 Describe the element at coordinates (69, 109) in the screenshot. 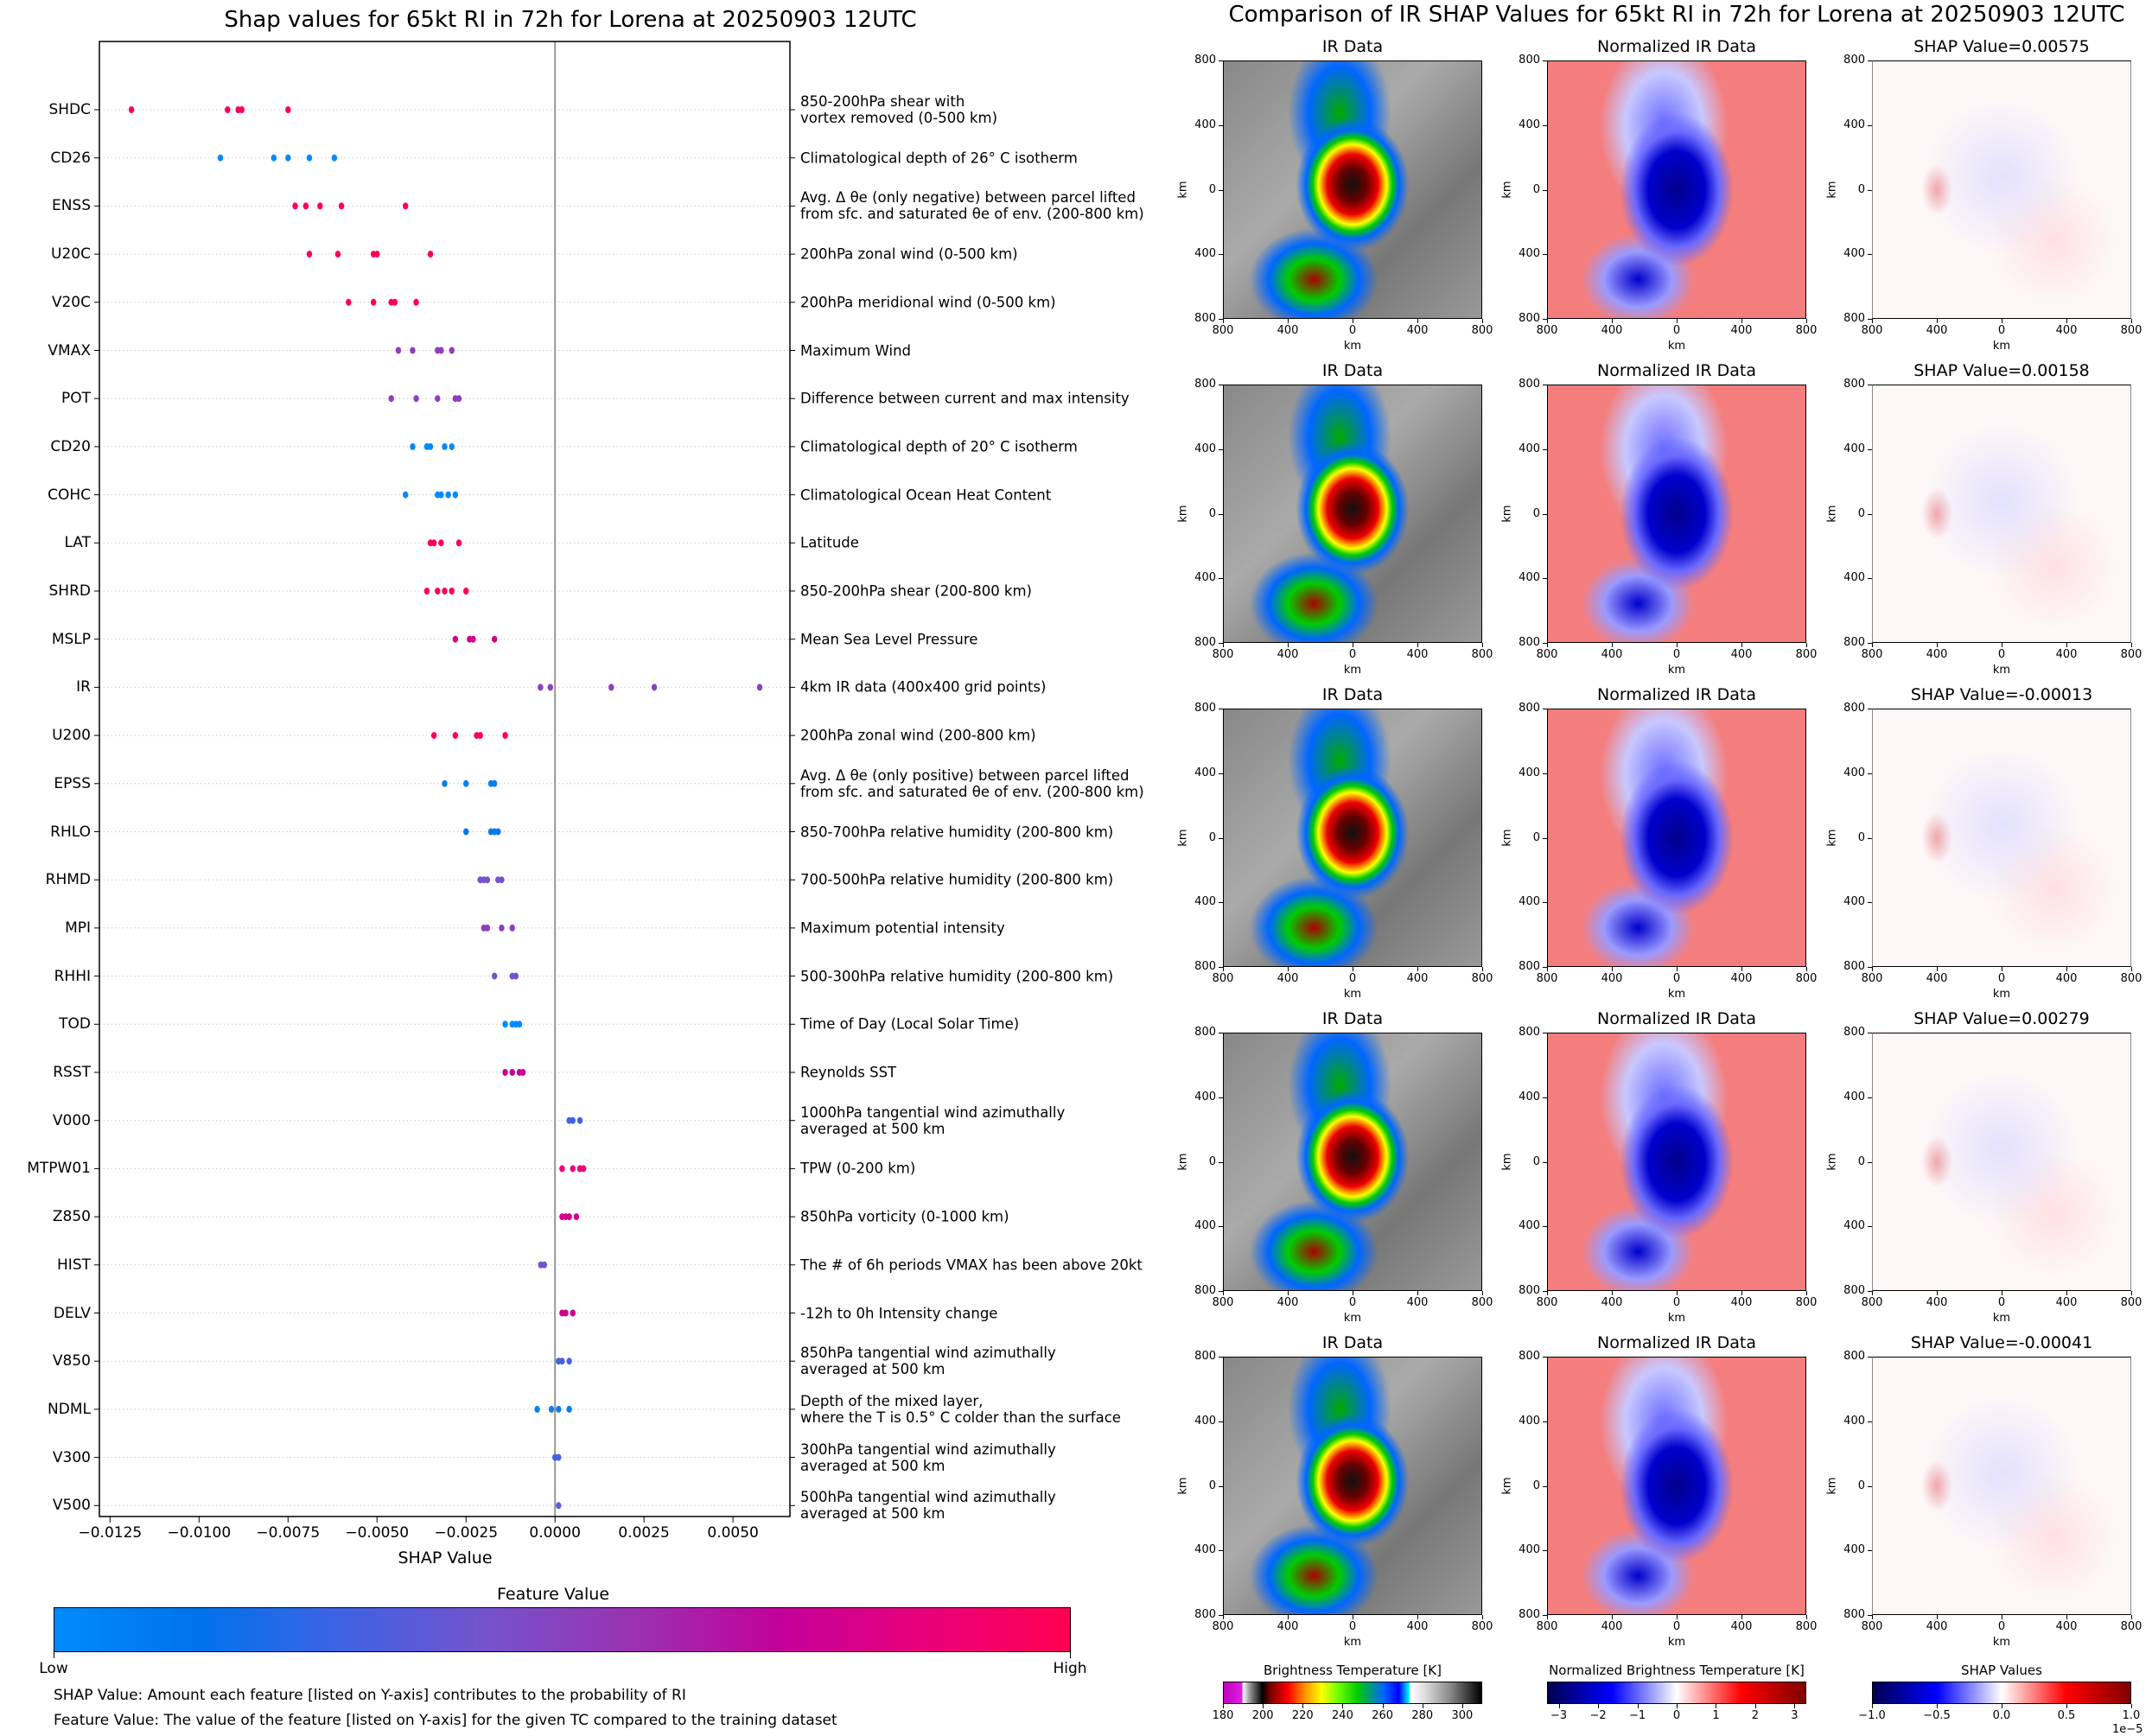

I see `feature-label-shdc: SHDC` at that location.